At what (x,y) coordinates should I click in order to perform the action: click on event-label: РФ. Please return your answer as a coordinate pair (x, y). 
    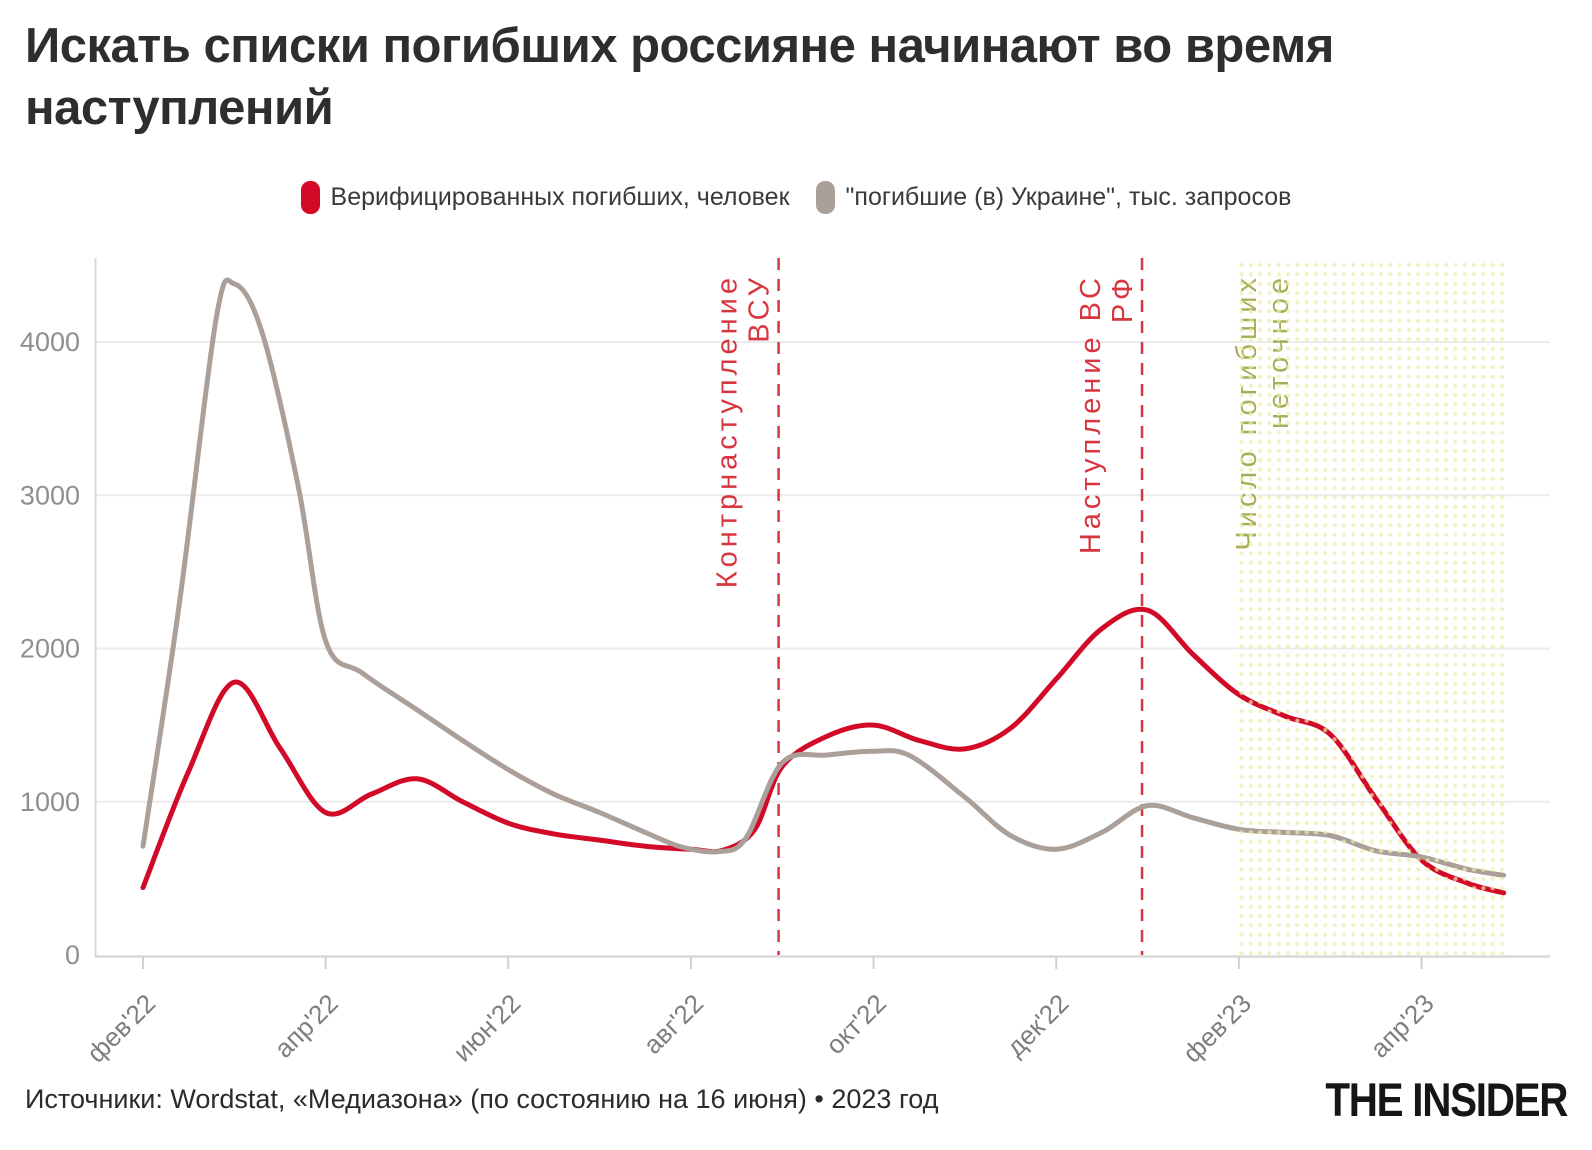
    Looking at the image, I should click on (1123, 298).